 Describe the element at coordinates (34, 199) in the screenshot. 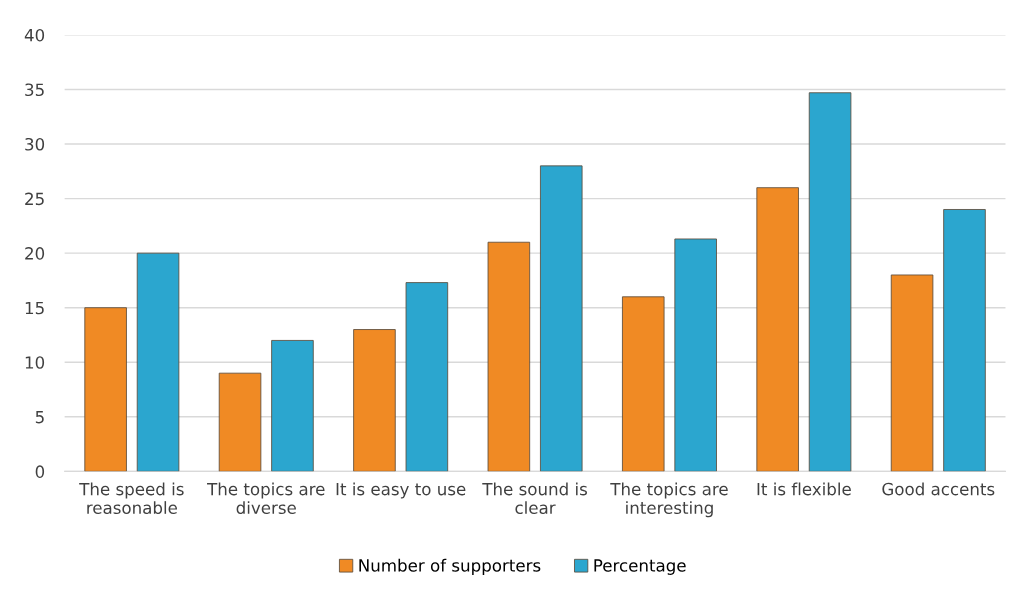

I see `y-tick-label: 25` at that location.